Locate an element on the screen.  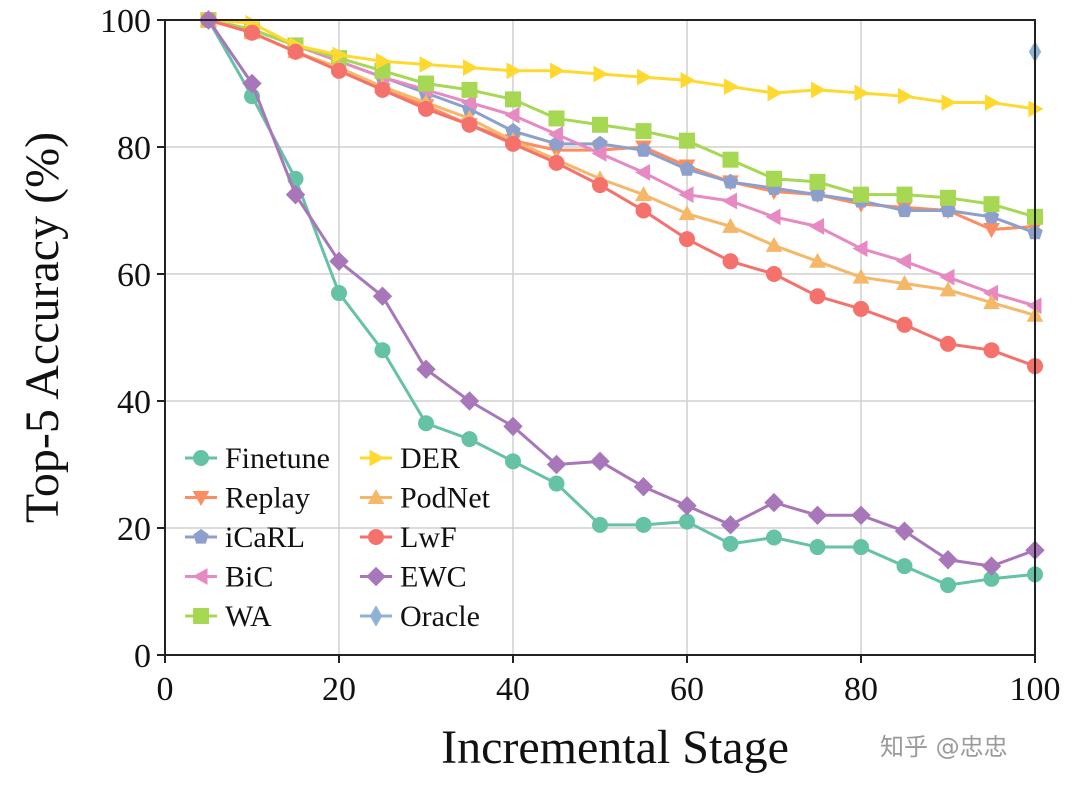
y-tick-label: 60 is located at coordinates (134, 275).